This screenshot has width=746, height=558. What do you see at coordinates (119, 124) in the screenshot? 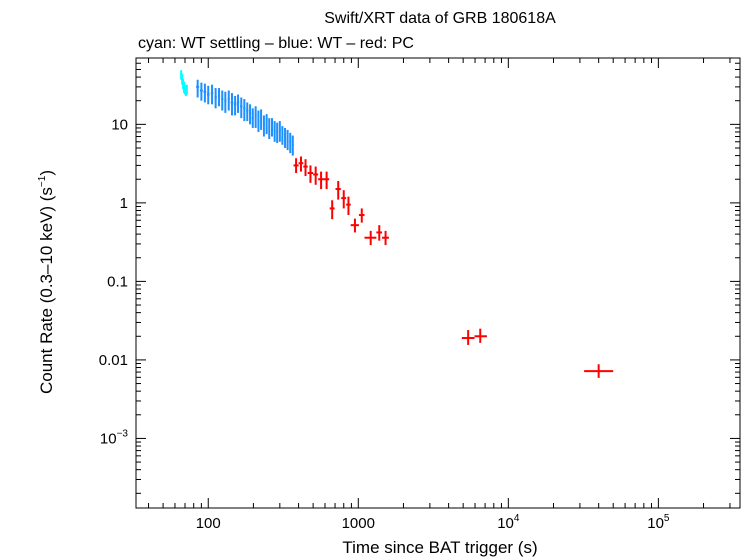
I see `y-tick-label: 10` at bounding box center [119, 124].